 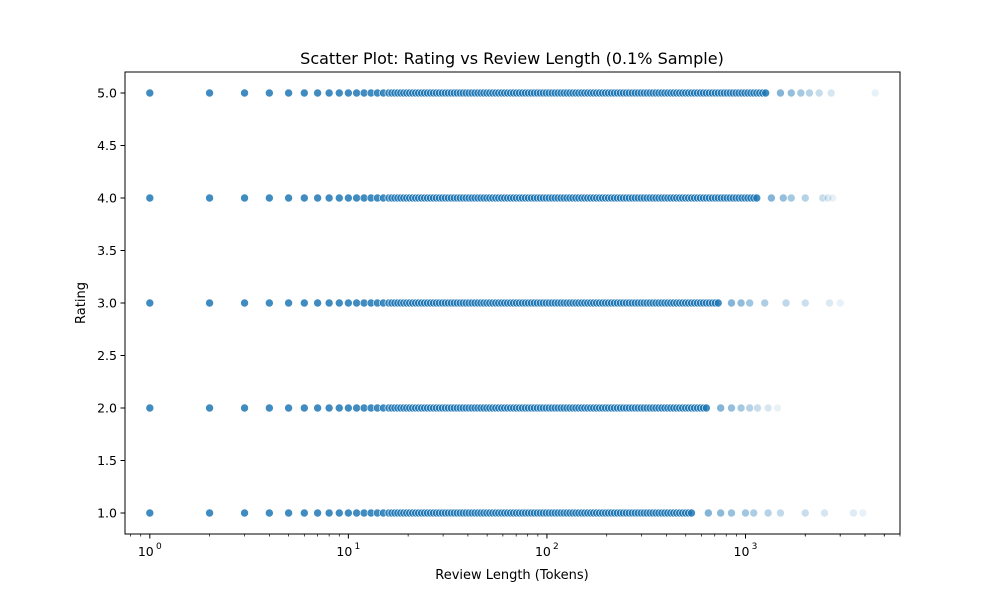 I want to click on x-tick-exponent: 2, so click(x=556, y=547).